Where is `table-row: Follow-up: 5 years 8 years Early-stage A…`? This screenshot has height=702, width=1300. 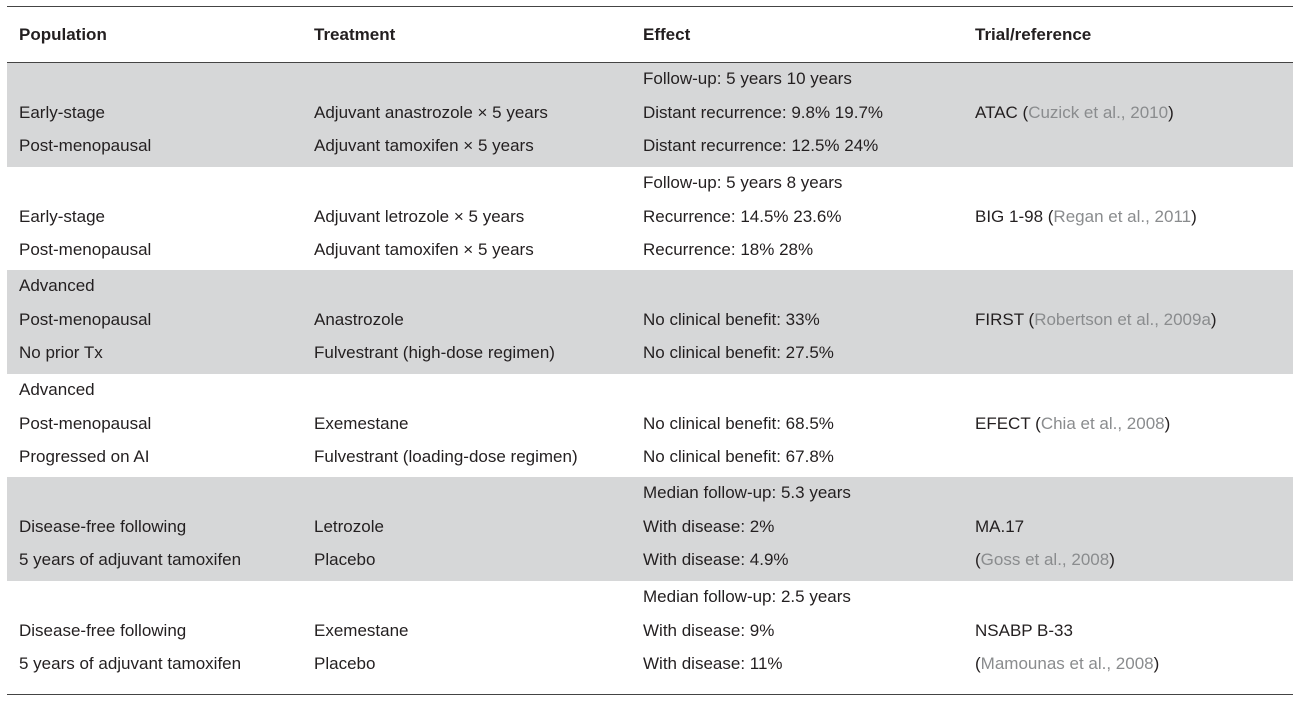
table-row: Follow-up: 5 years 8 years Early-stage A… is located at coordinates (650, 219).